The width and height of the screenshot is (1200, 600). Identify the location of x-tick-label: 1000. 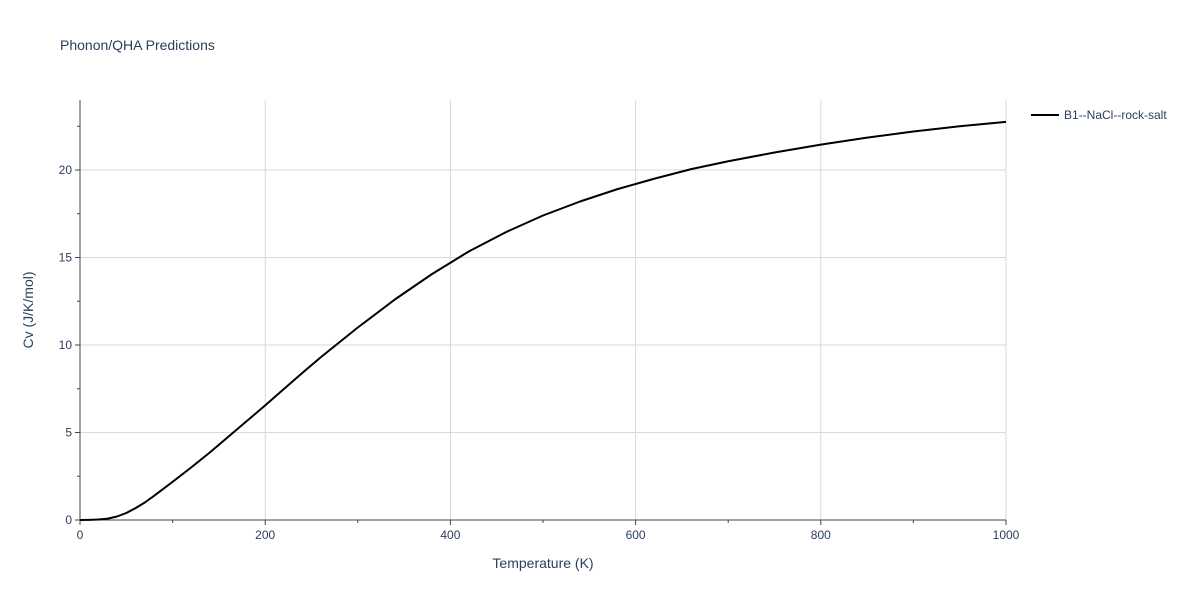
(1006, 535).